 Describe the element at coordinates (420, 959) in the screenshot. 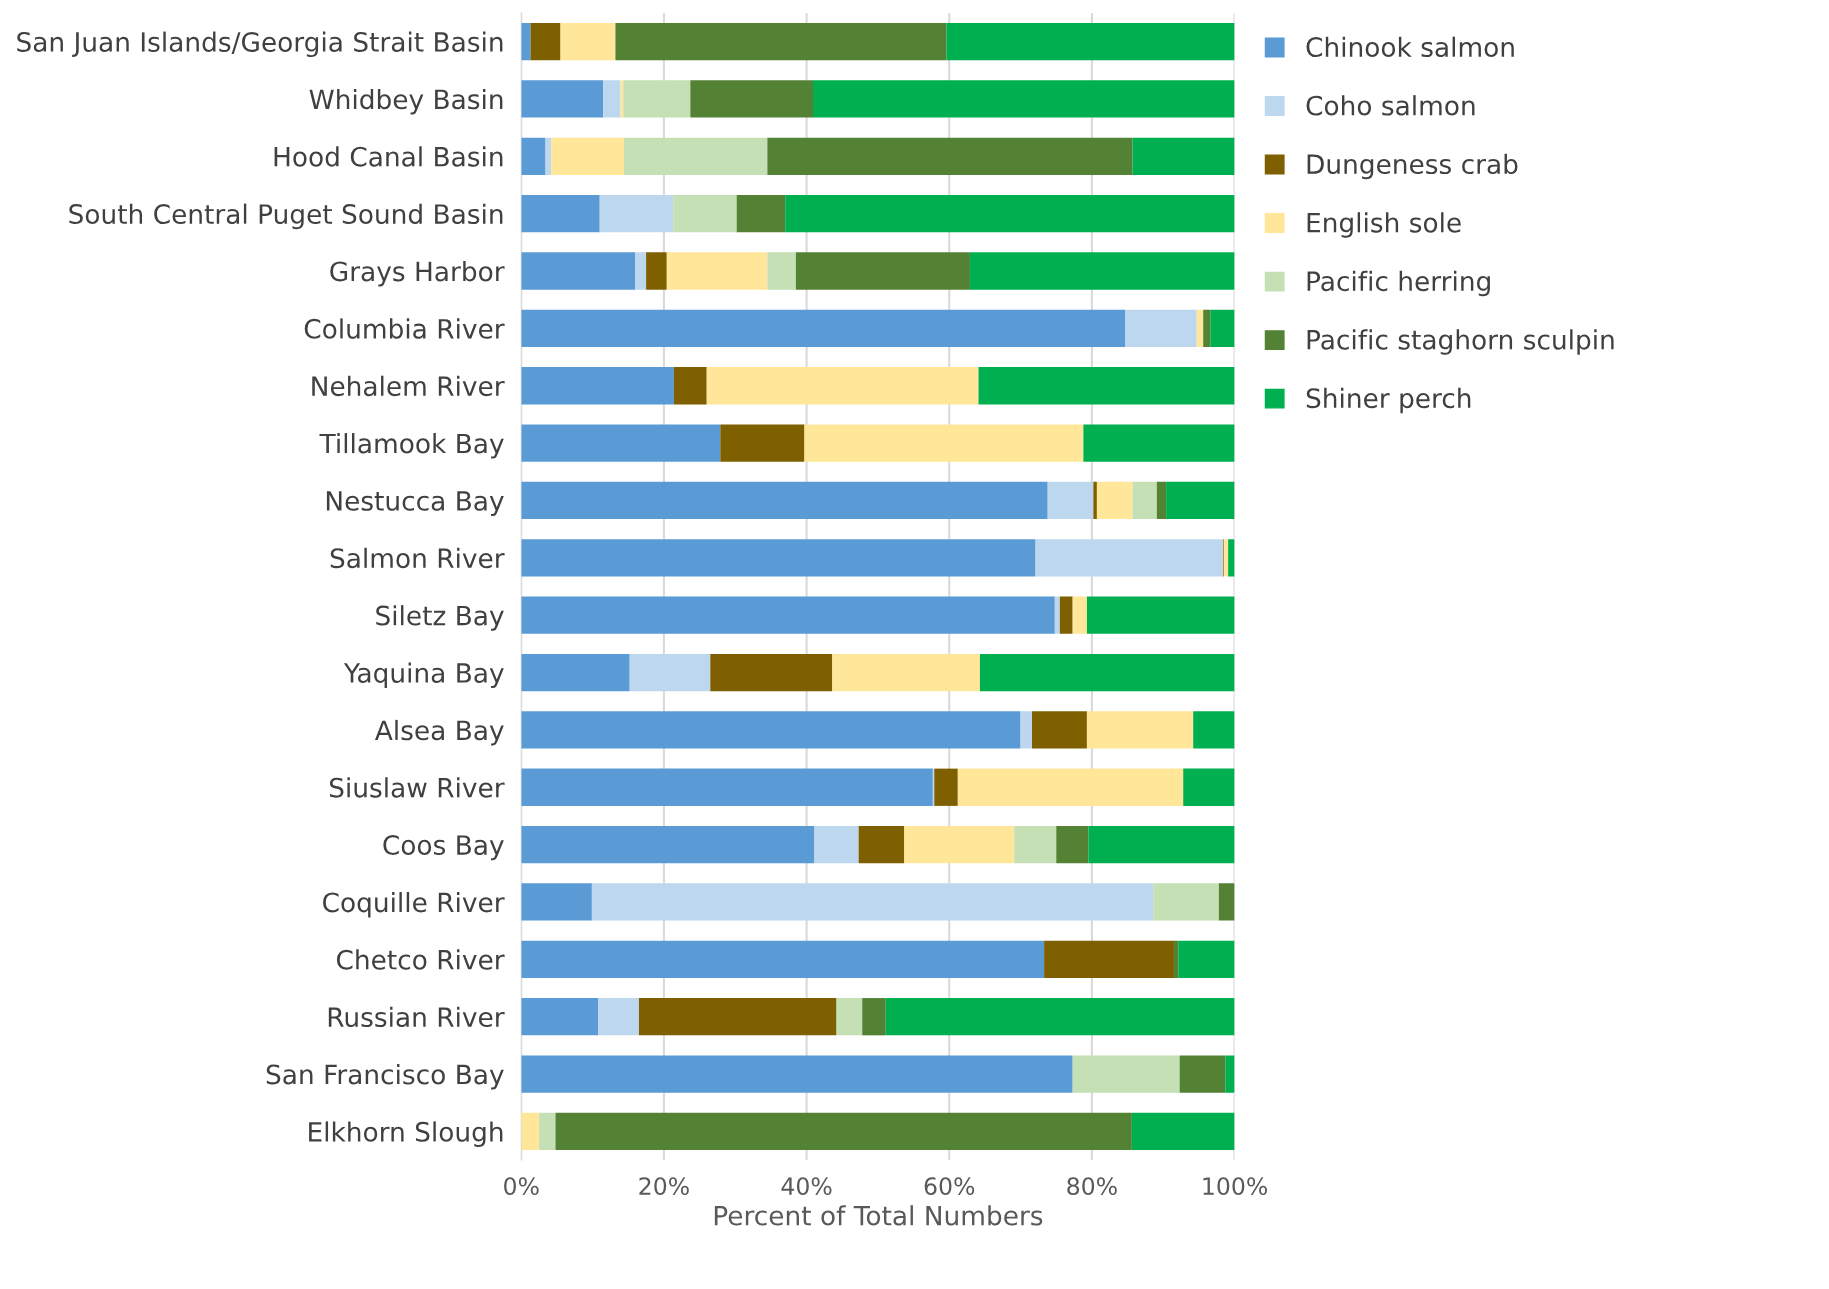

I see `y-tick-label: Chetco River` at that location.